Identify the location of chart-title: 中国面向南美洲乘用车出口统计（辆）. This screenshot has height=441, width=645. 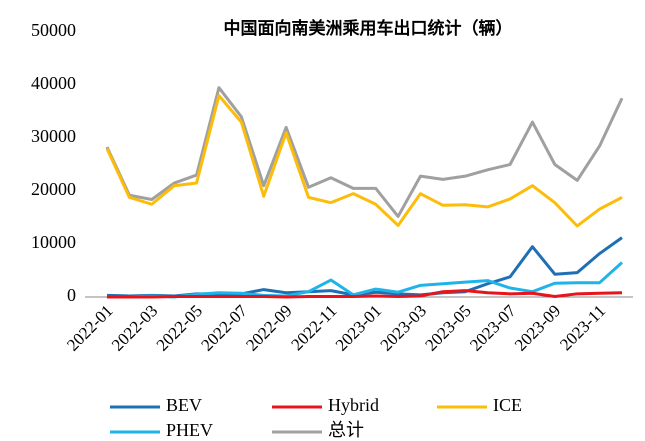
(368, 28).